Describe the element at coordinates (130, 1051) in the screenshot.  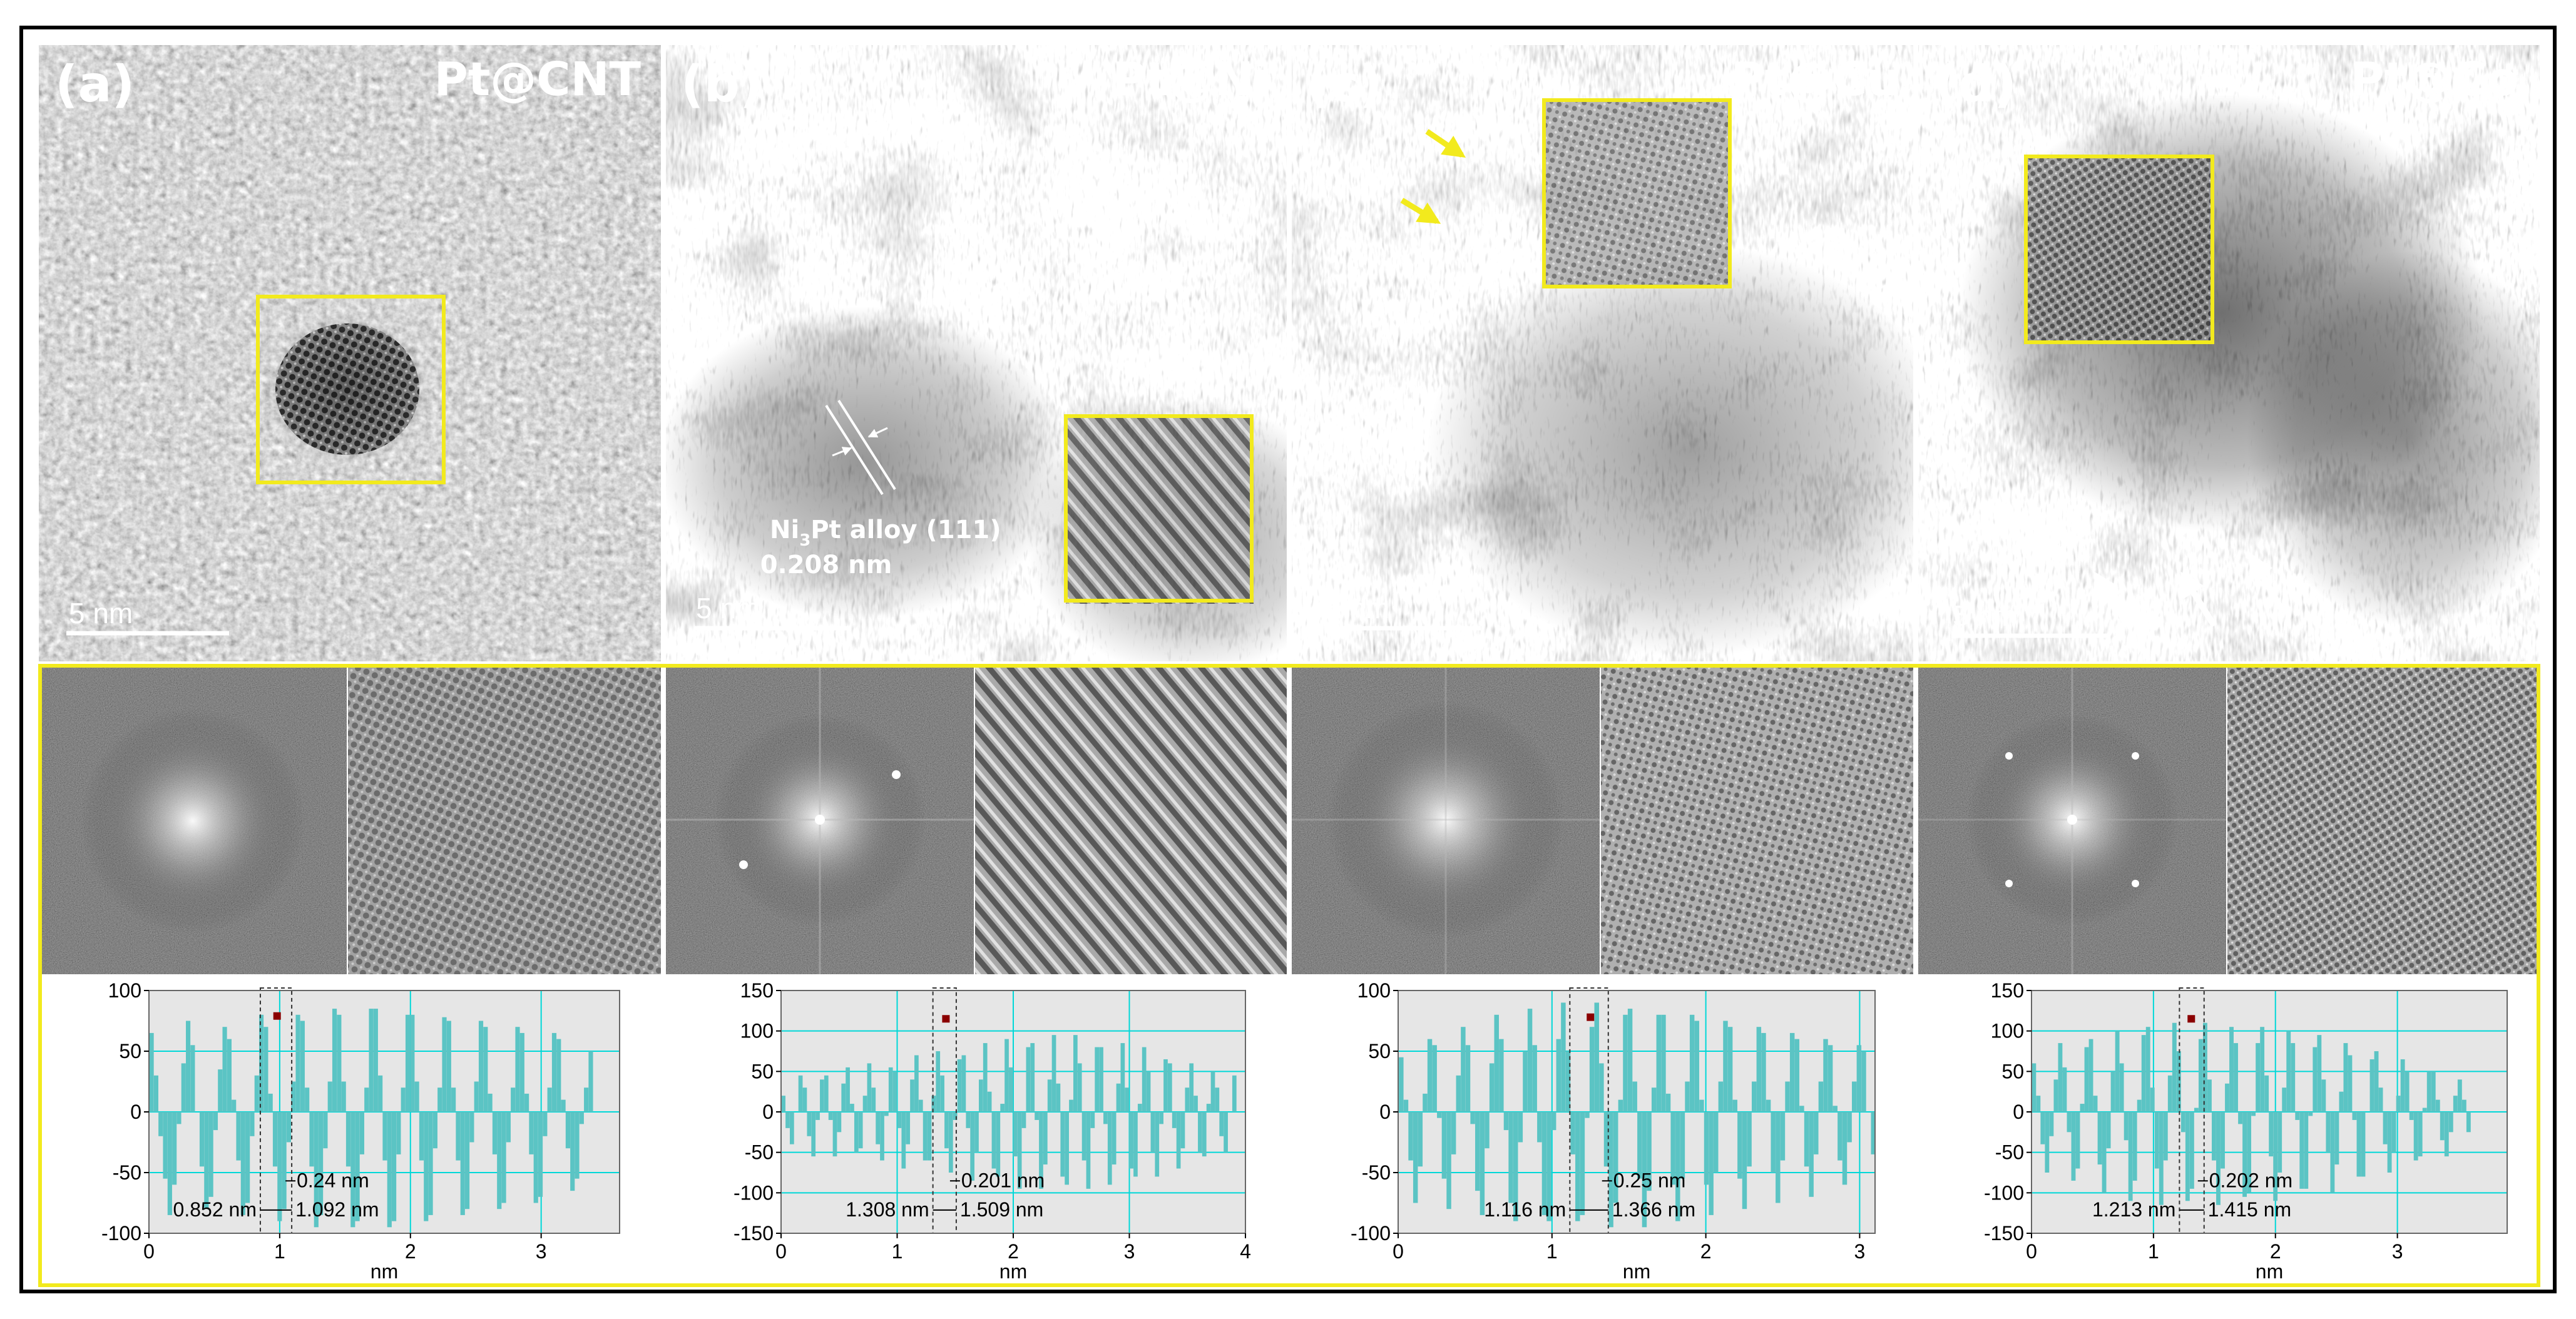
I see `y-tick-label: 50` at that location.